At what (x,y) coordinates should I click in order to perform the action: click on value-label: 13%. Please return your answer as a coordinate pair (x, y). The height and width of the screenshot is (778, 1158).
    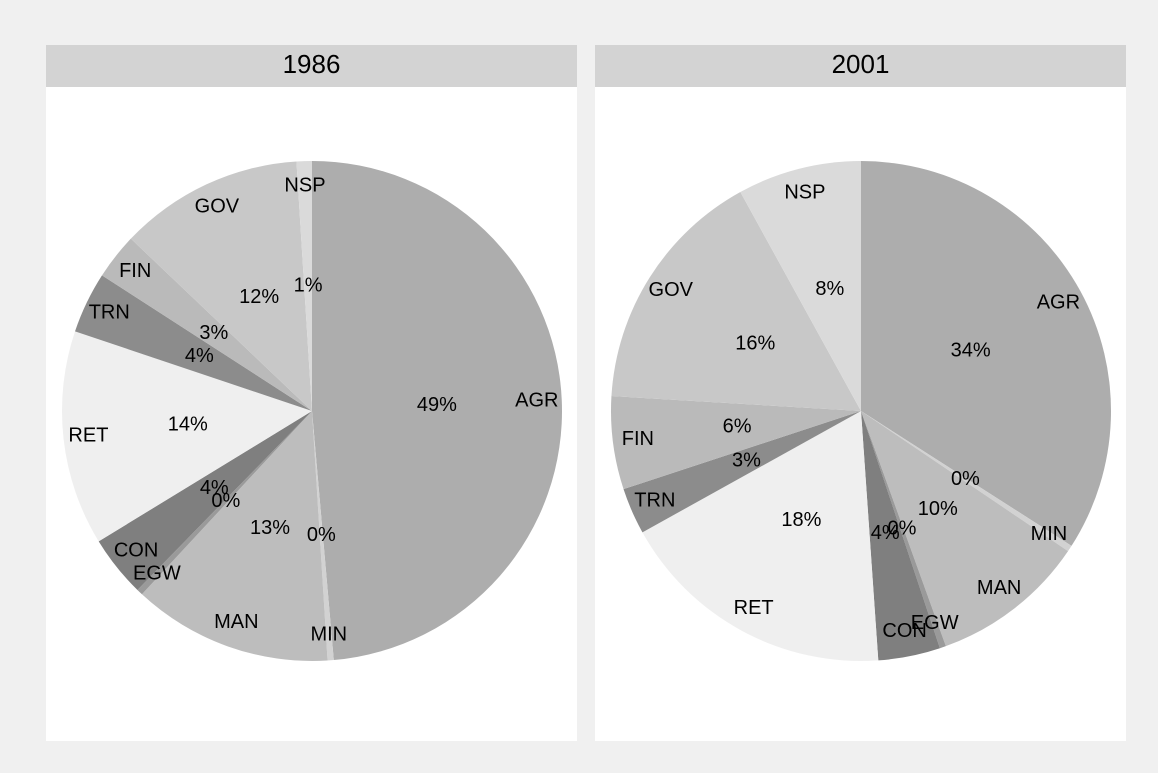
    Looking at the image, I should click on (270, 528).